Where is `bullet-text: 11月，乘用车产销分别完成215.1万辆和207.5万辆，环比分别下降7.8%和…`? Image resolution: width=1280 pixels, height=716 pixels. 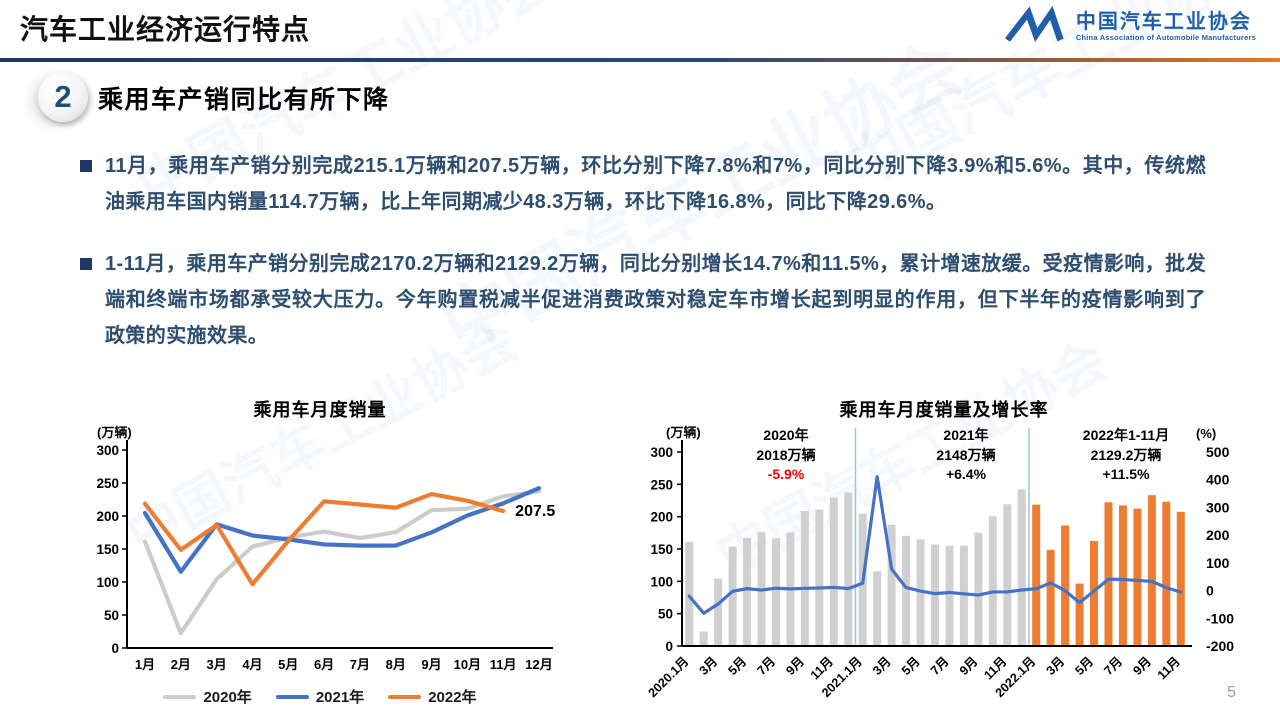
bullet-text: 11月，乘用车产销分别完成215.1万辆和207.5万辆，环比分别下降7.8%和… is located at coordinates (655, 184).